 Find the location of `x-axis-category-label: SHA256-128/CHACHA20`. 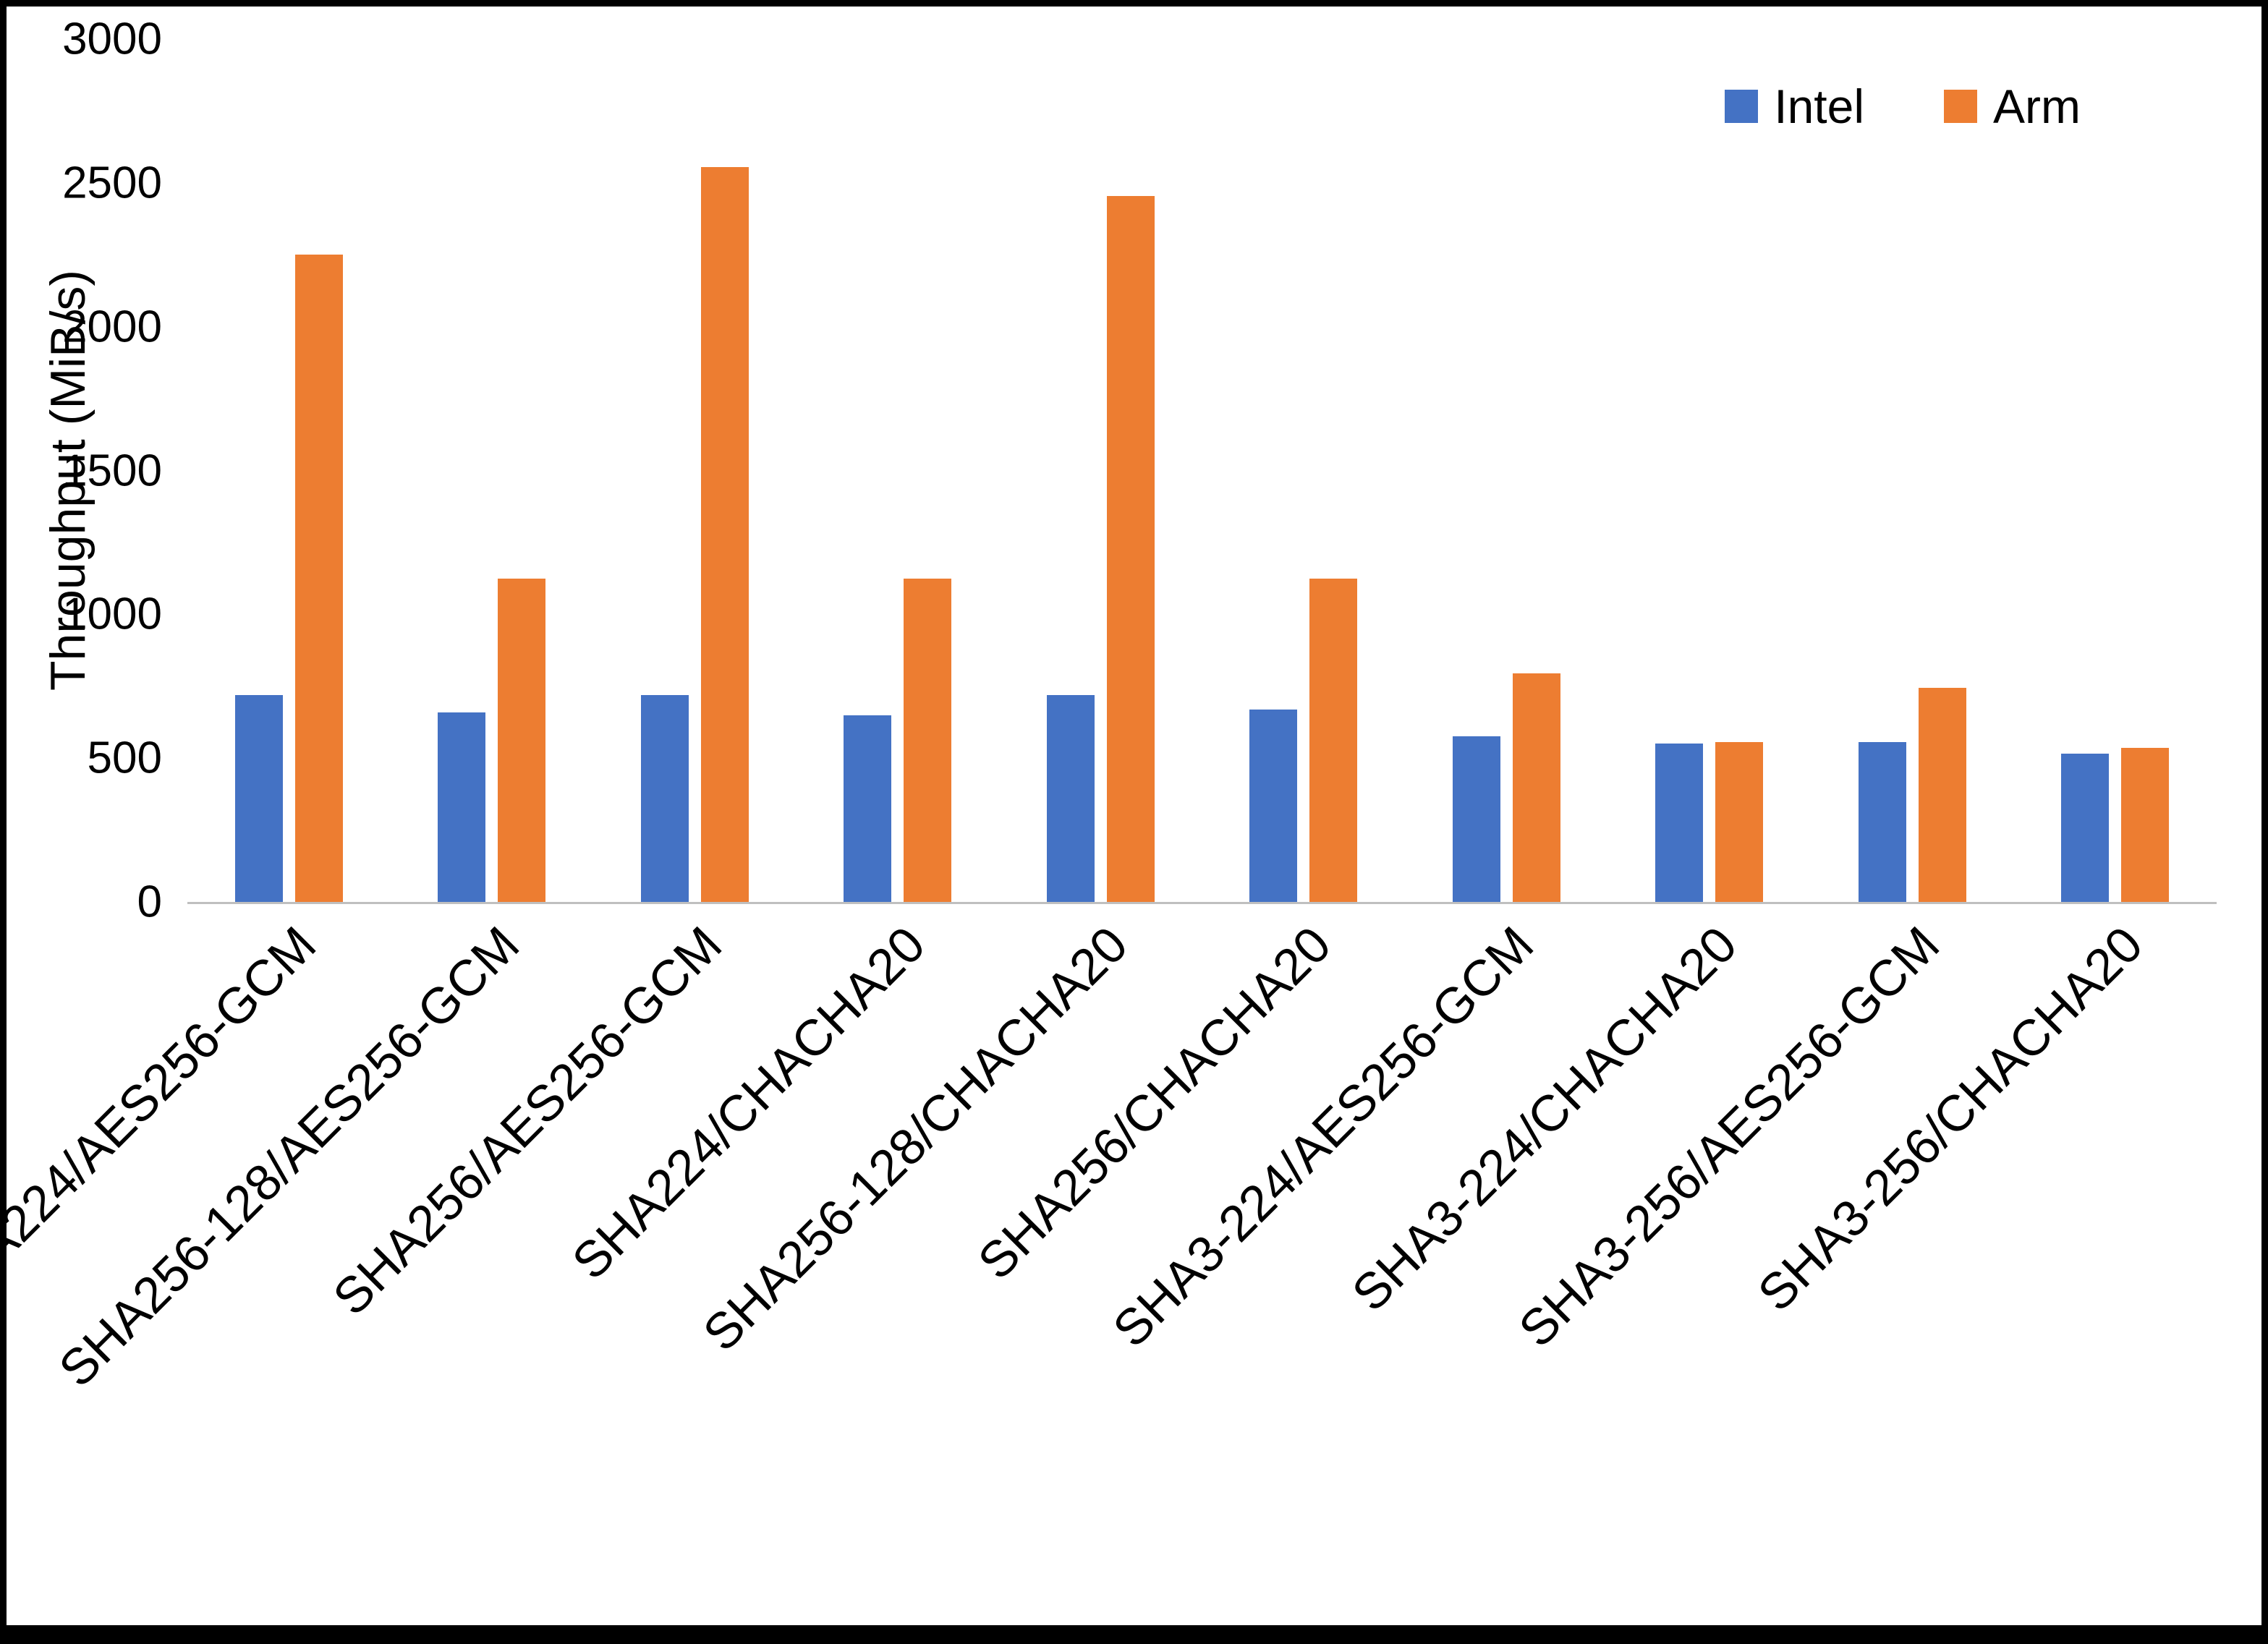

x-axis-category-label: SHA256-128/CHACHA20 is located at coordinates (915, 1139).